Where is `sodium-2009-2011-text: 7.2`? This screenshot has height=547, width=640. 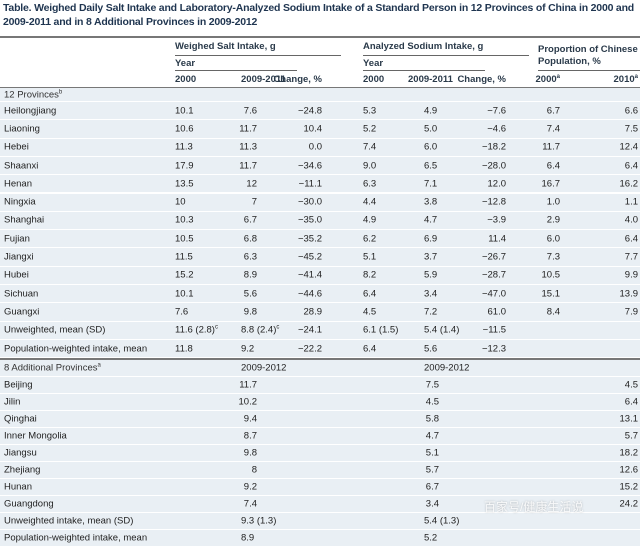 sodium-2009-2011-text: 7.2 is located at coordinates (431, 312).